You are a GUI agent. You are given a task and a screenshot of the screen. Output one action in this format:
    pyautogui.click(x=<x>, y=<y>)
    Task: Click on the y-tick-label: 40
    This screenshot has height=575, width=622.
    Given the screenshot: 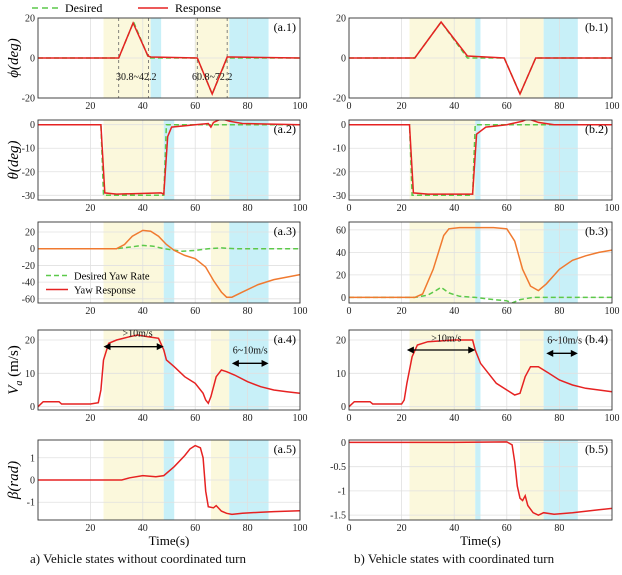 What is the action you would take?
    pyautogui.click(x=341, y=253)
    